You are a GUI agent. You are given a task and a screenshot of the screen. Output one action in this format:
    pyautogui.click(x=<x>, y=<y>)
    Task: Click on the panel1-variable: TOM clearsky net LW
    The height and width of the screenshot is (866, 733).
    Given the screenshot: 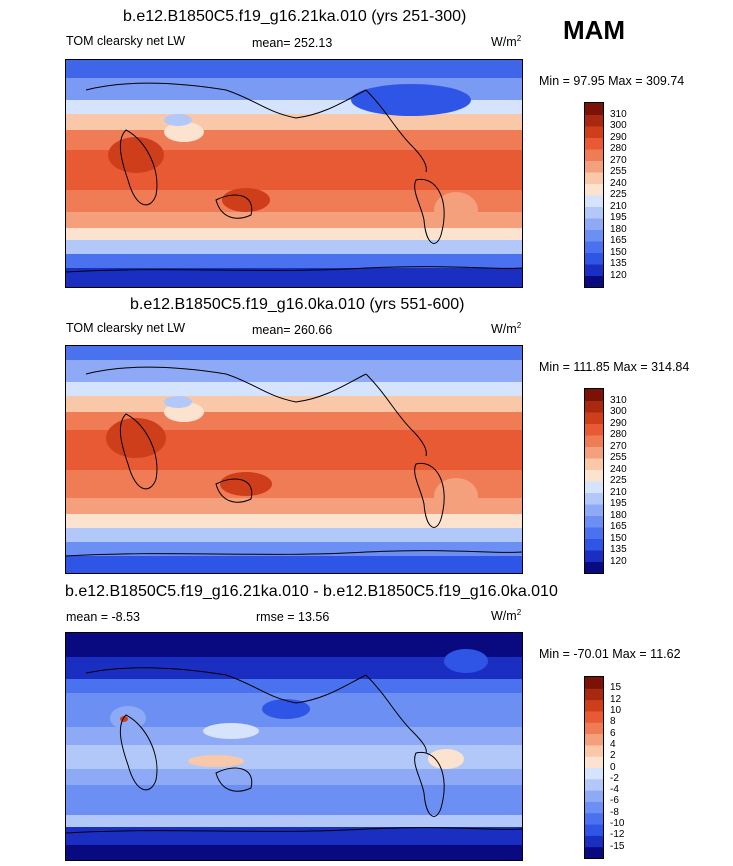 What is the action you would take?
    pyautogui.click(x=126, y=41)
    